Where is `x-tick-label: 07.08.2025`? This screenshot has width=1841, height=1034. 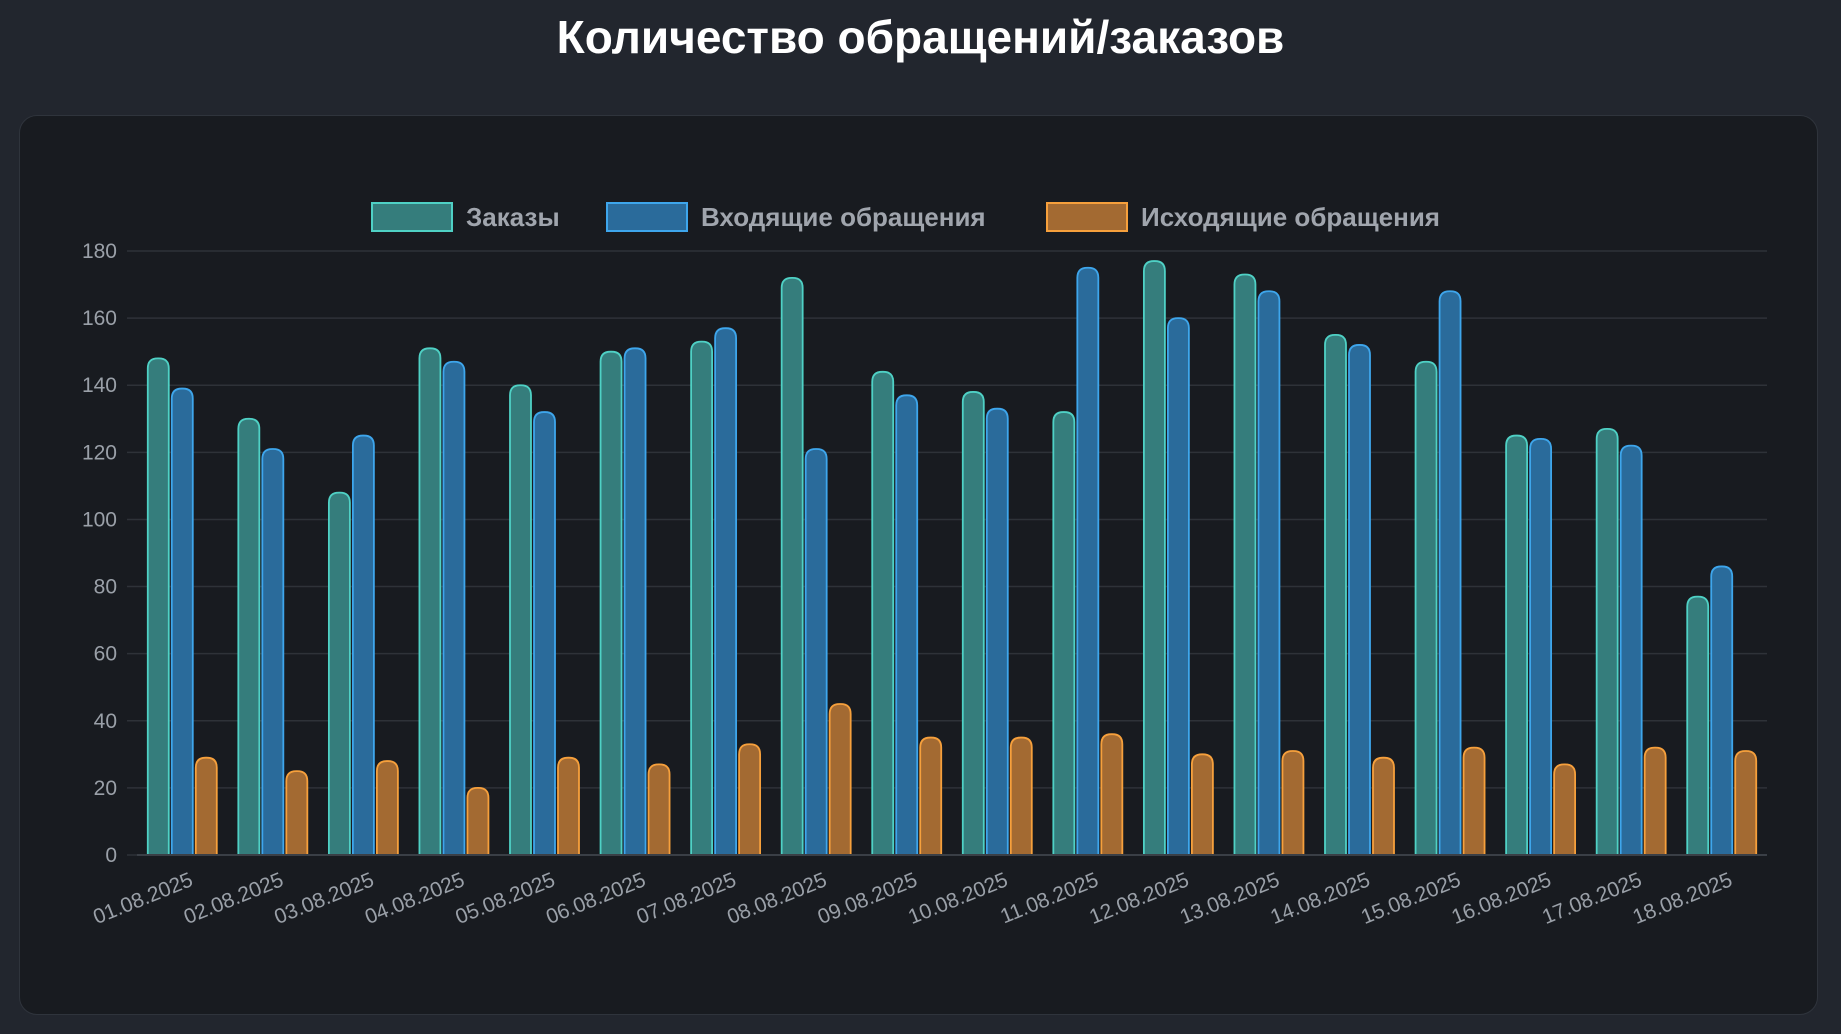
x-tick-label: 07.08.2025 is located at coordinates (686, 898).